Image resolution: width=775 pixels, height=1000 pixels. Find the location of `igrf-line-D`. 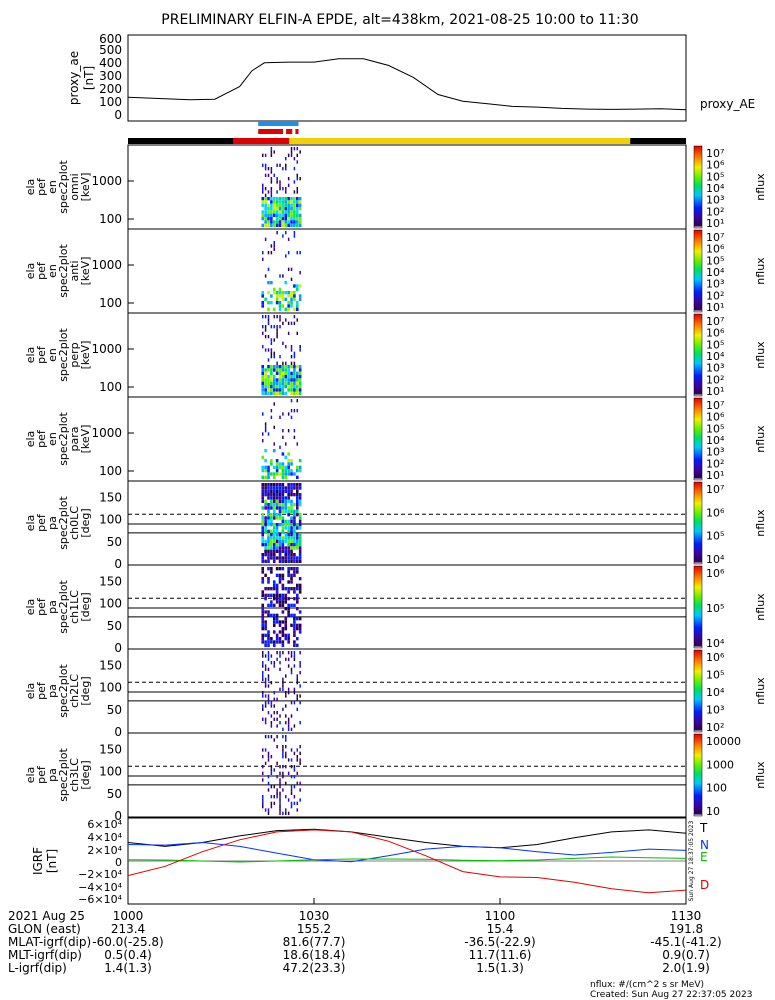

igrf-line-D is located at coordinates (407, 861).